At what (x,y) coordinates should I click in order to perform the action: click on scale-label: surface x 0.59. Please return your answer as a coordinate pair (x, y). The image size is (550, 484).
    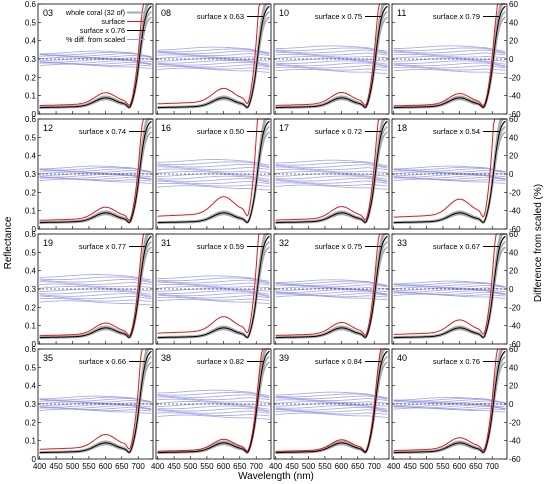
    Looking at the image, I should click on (220, 246).